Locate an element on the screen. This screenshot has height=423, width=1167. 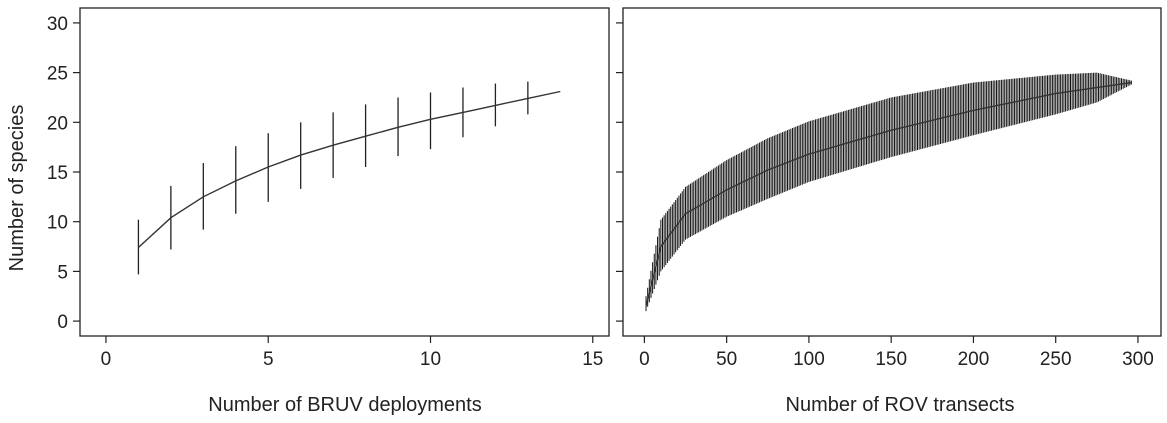
x-tick-label: 250 is located at coordinates (1056, 359).